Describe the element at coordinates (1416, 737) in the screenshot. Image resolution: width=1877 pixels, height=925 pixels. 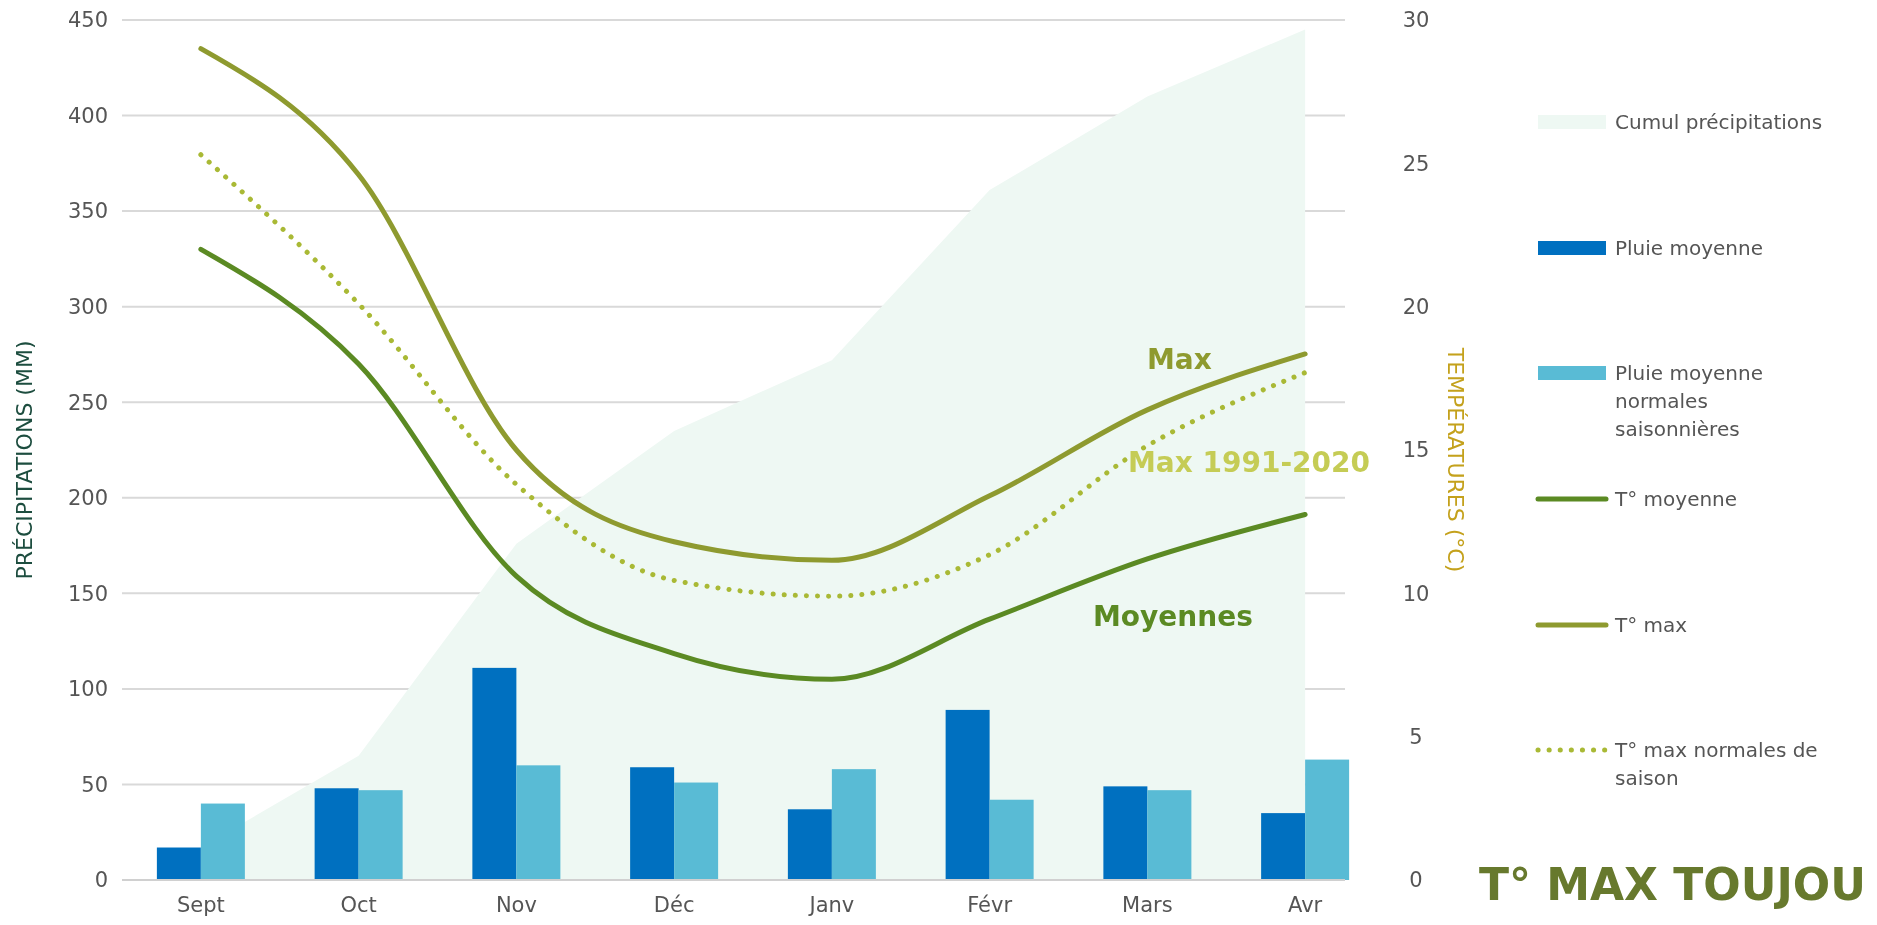
I see `y2-tick-label: 5` at that location.